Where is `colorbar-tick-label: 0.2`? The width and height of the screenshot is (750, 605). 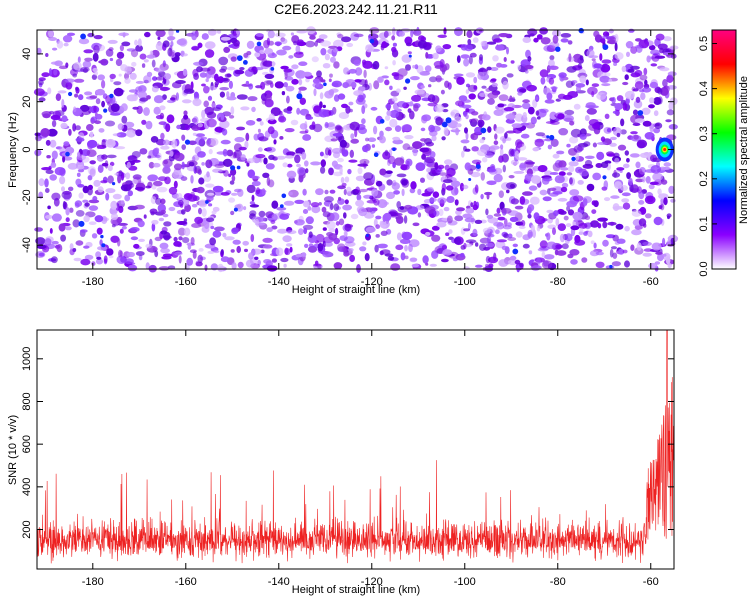 colorbar-tick-label: 0.2 is located at coordinates (704, 178).